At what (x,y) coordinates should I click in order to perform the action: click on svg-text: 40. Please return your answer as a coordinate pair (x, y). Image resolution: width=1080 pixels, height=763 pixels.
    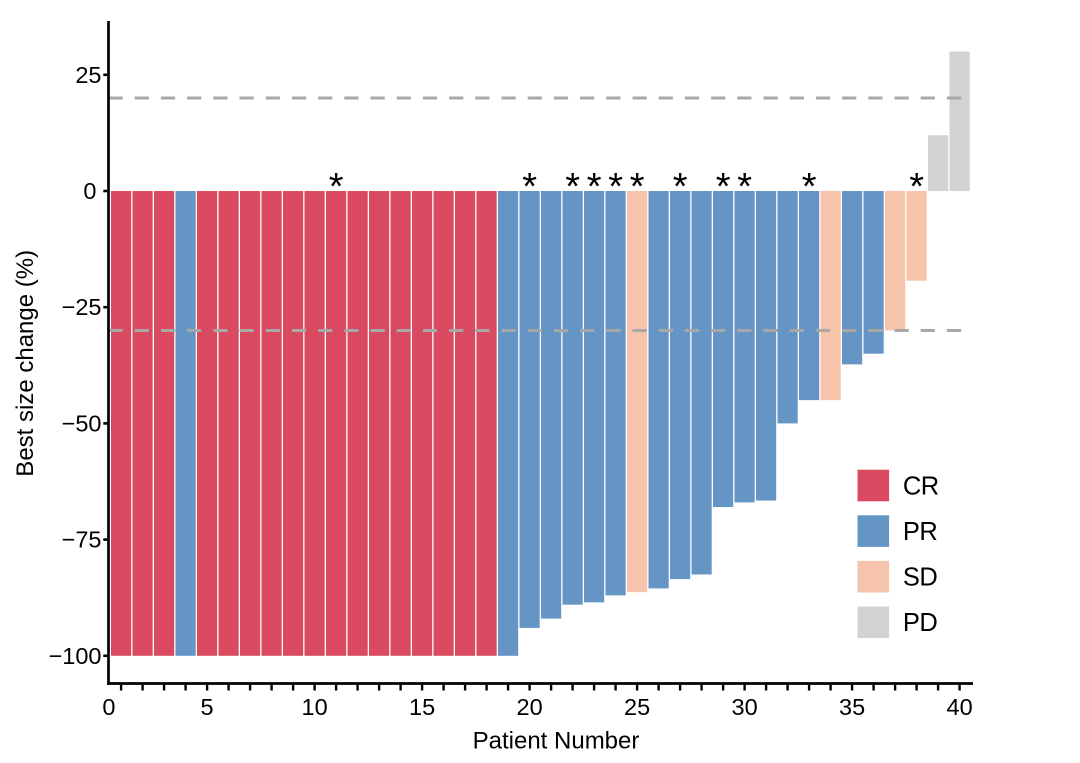
    Looking at the image, I should click on (960, 707).